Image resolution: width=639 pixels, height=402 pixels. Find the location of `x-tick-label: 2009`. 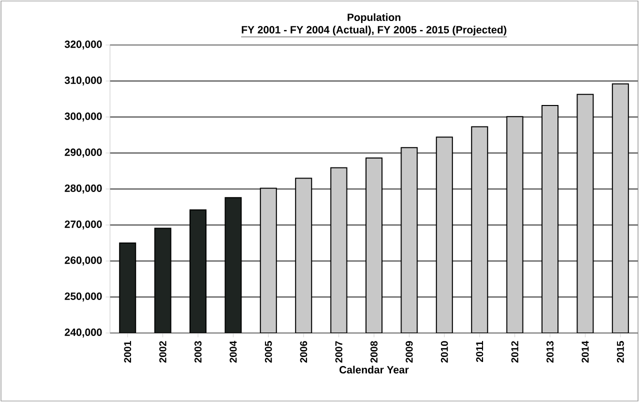

x-tick-label: 2009 is located at coordinates (409, 352).